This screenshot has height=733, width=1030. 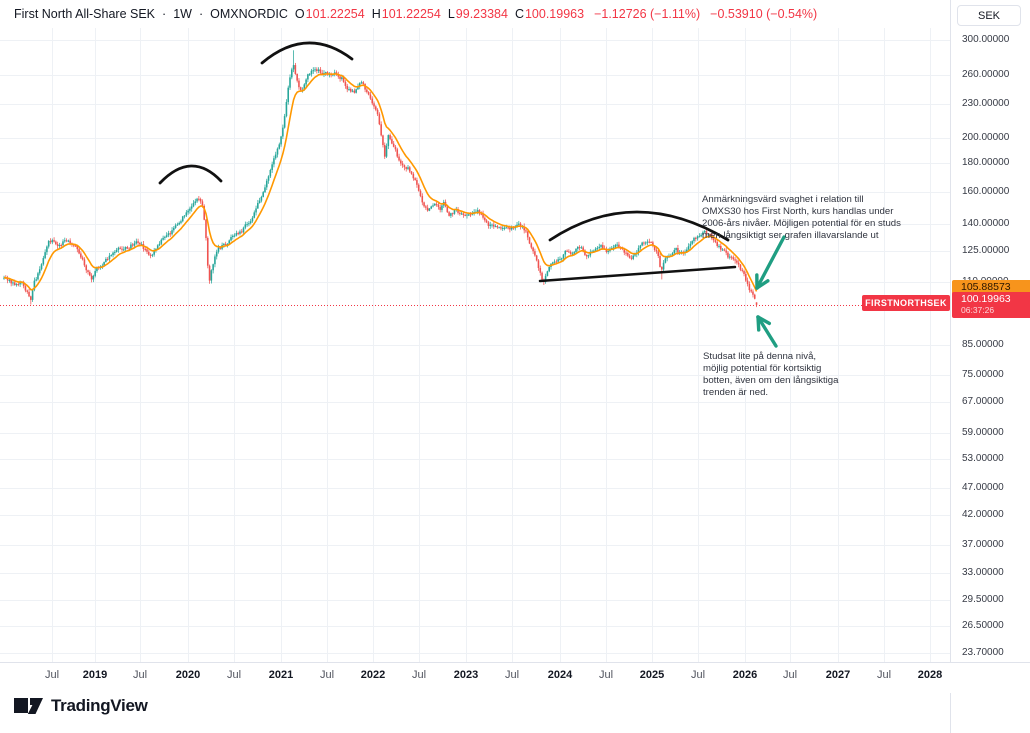 What do you see at coordinates (99, 705) in the screenshot?
I see `tradingview-logo-text: TradingView` at bounding box center [99, 705].